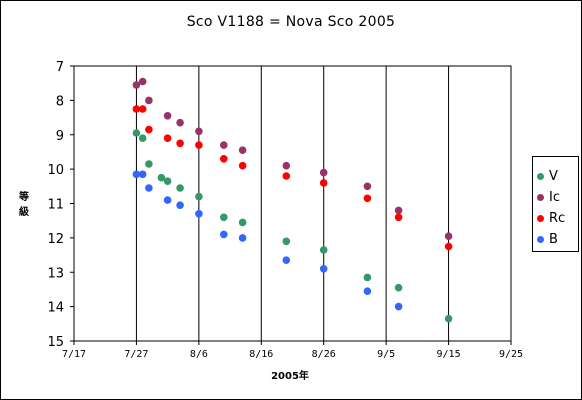 The height and width of the screenshot is (400, 582). What do you see at coordinates (290, 376) in the screenshot?
I see `x-axis-label: 2005年` at bounding box center [290, 376].